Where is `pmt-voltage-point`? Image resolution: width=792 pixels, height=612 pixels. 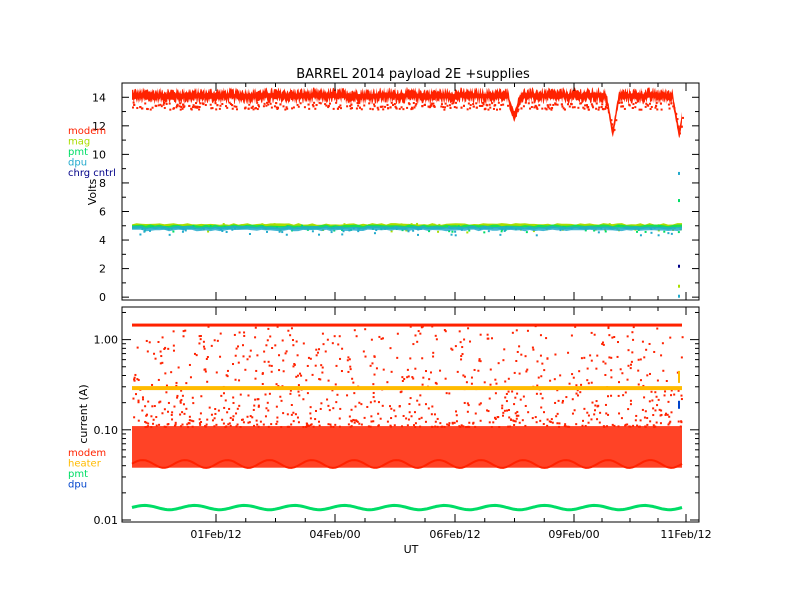
pmt-voltage-point is located at coordinates (645, 231).